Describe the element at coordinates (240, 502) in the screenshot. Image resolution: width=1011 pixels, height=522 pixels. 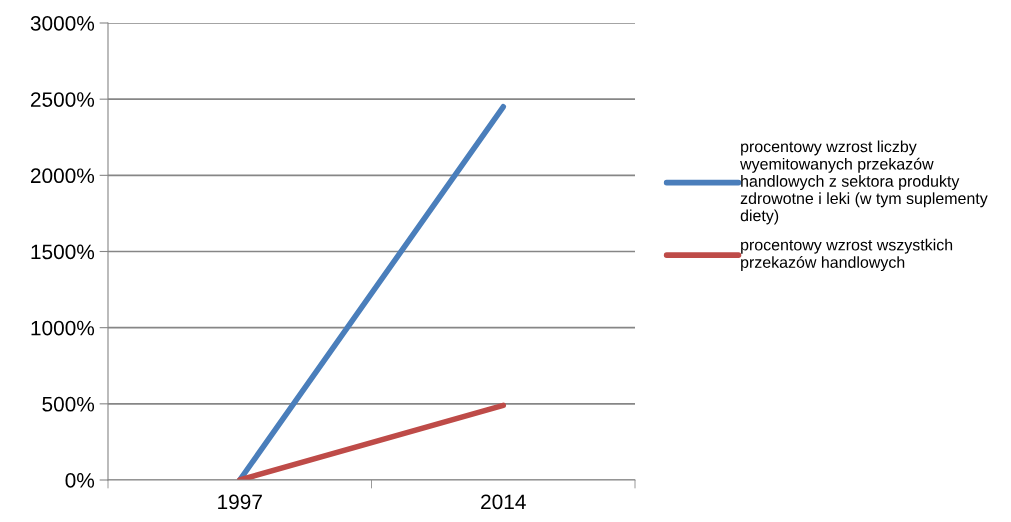
I see `x-tick-label: 1997` at that location.